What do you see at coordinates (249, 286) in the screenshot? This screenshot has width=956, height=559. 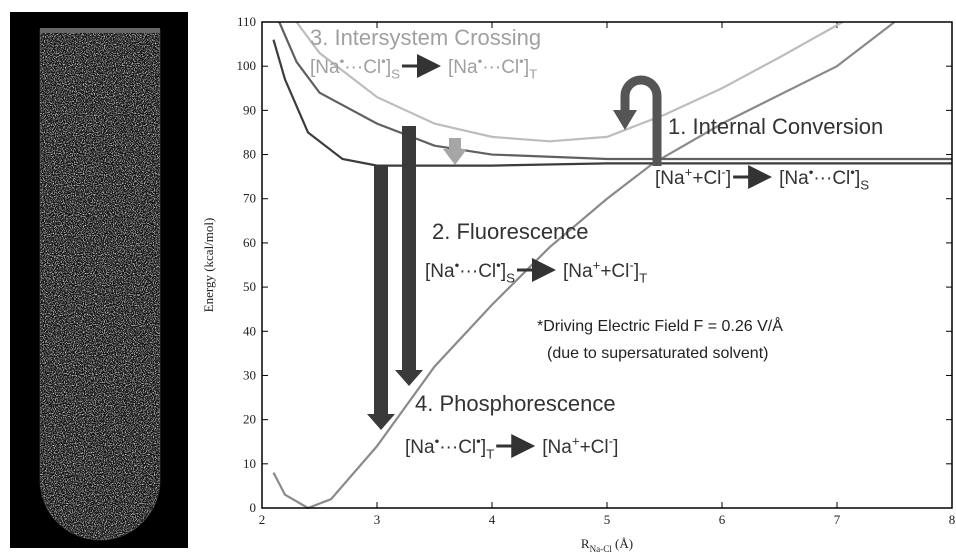 I see `y-tick-label: 50` at bounding box center [249, 286].